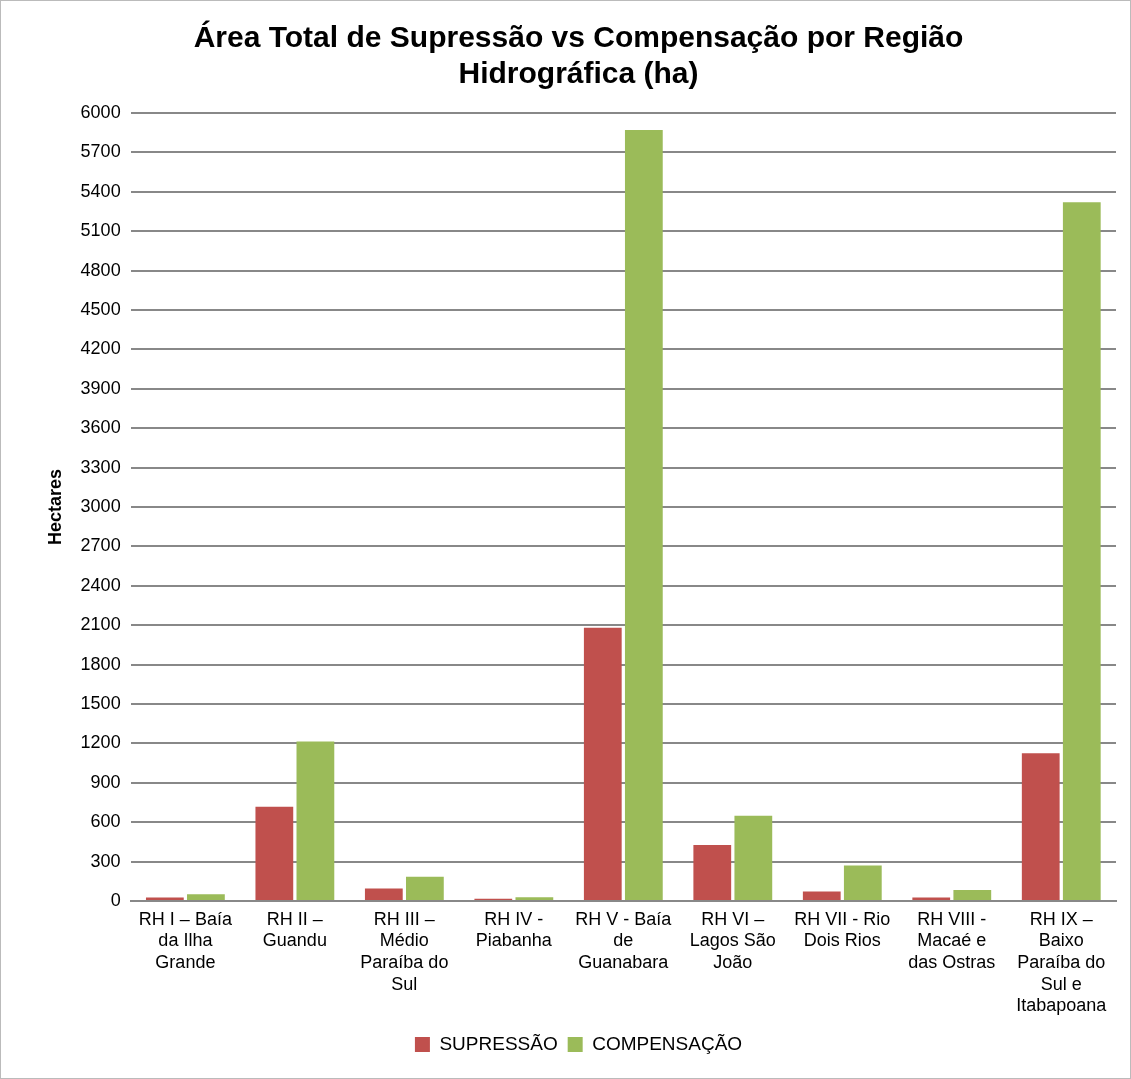  Describe the element at coordinates (498, 1043) in the screenshot. I see `legend-label: SUPRESSÃO` at that location.